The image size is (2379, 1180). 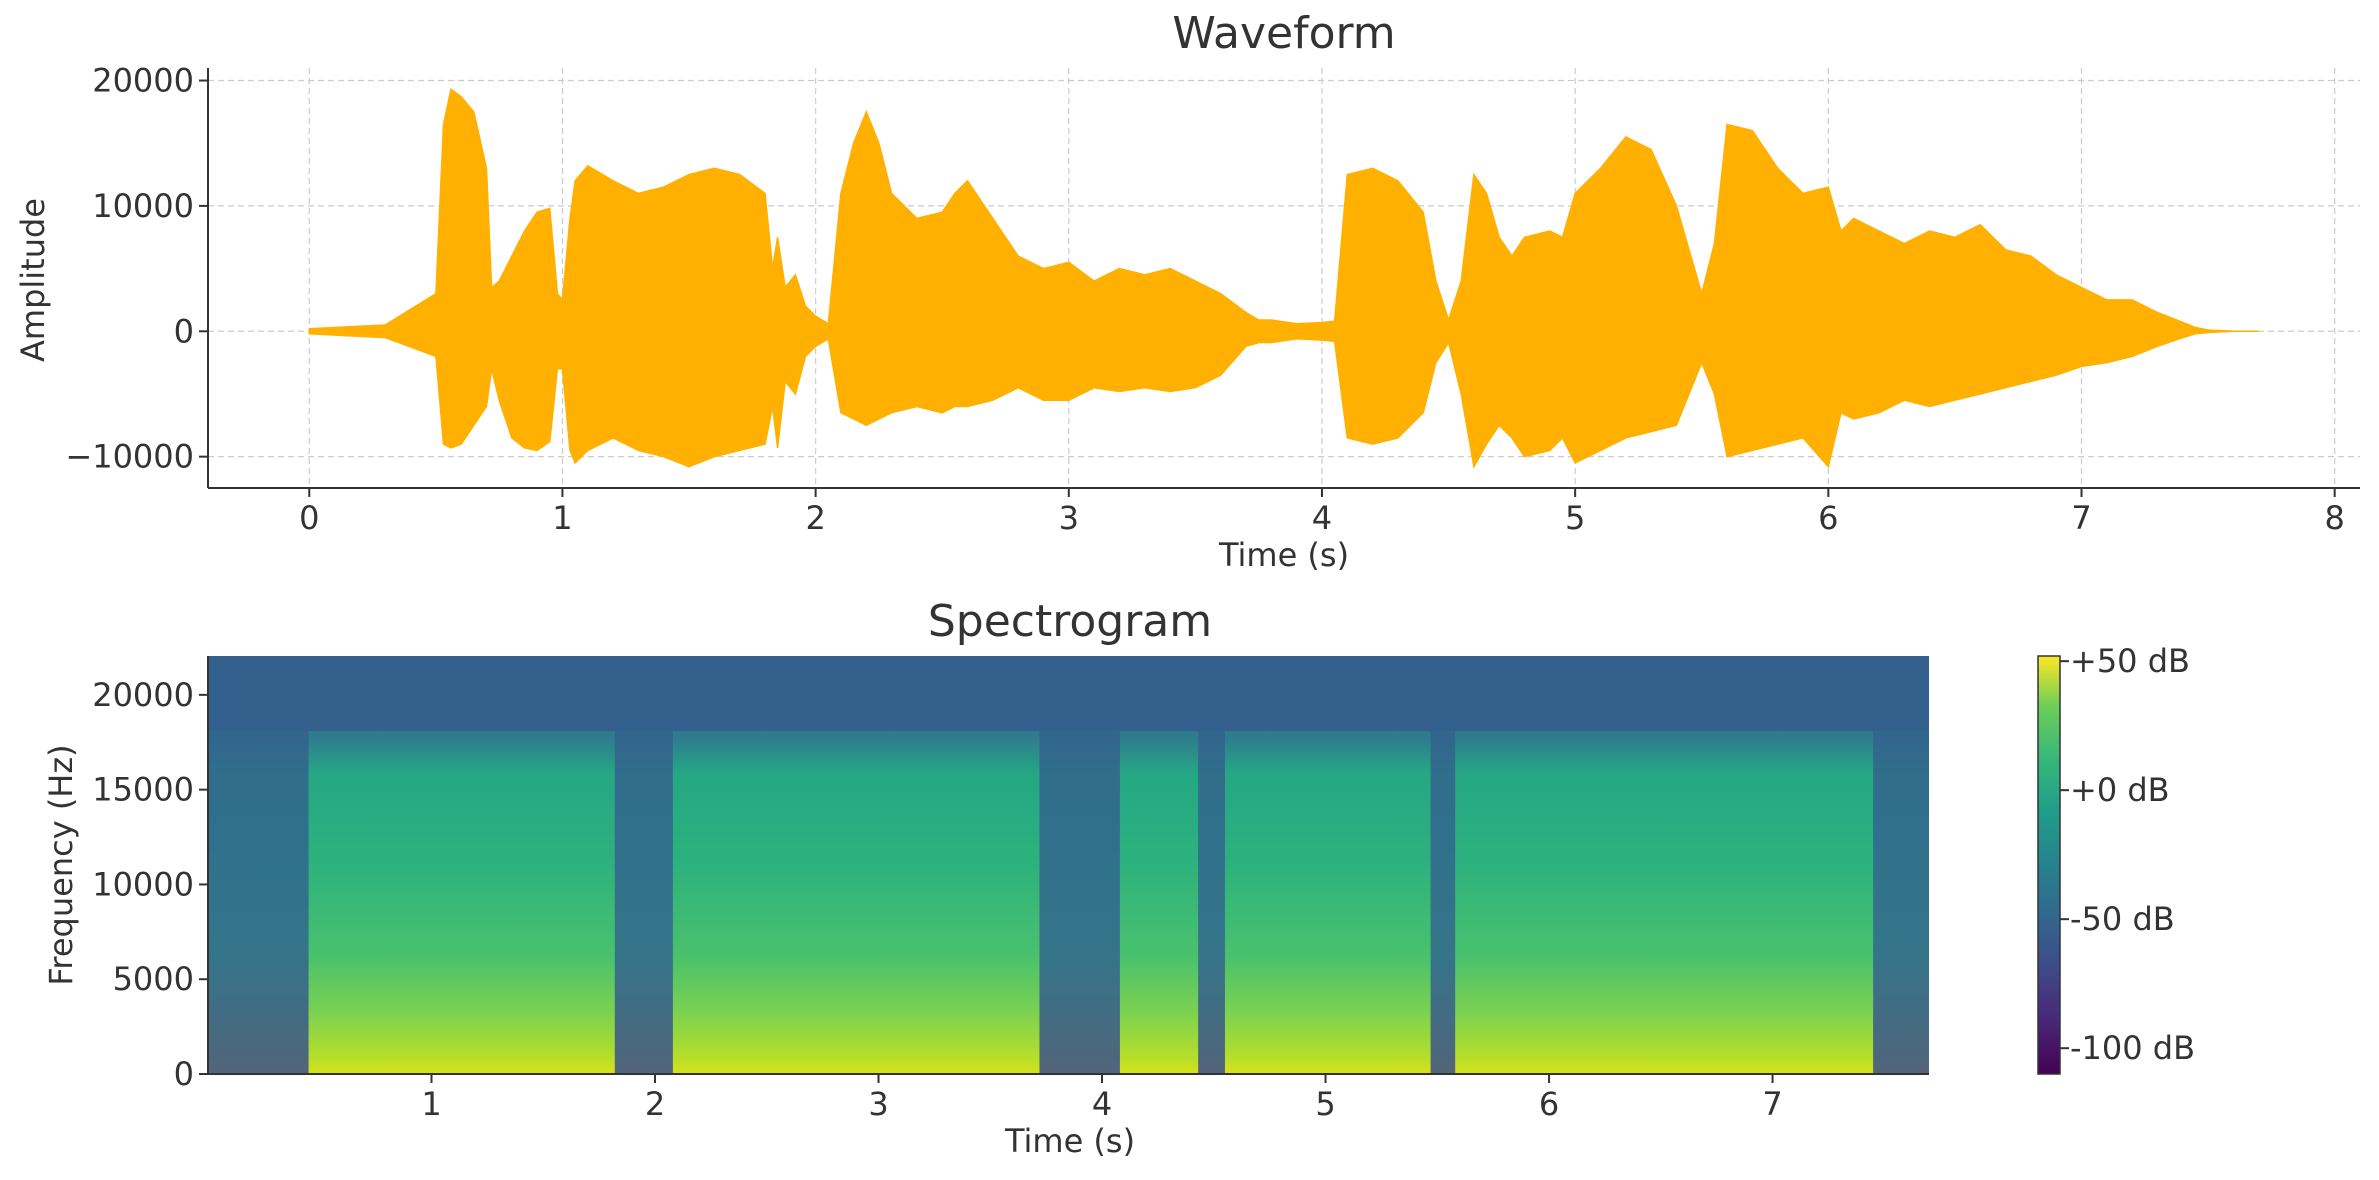 What do you see at coordinates (184, 1074) in the screenshot?
I see `spectrogram-y-tick-label: 0` at bounding box center [184, 1074].